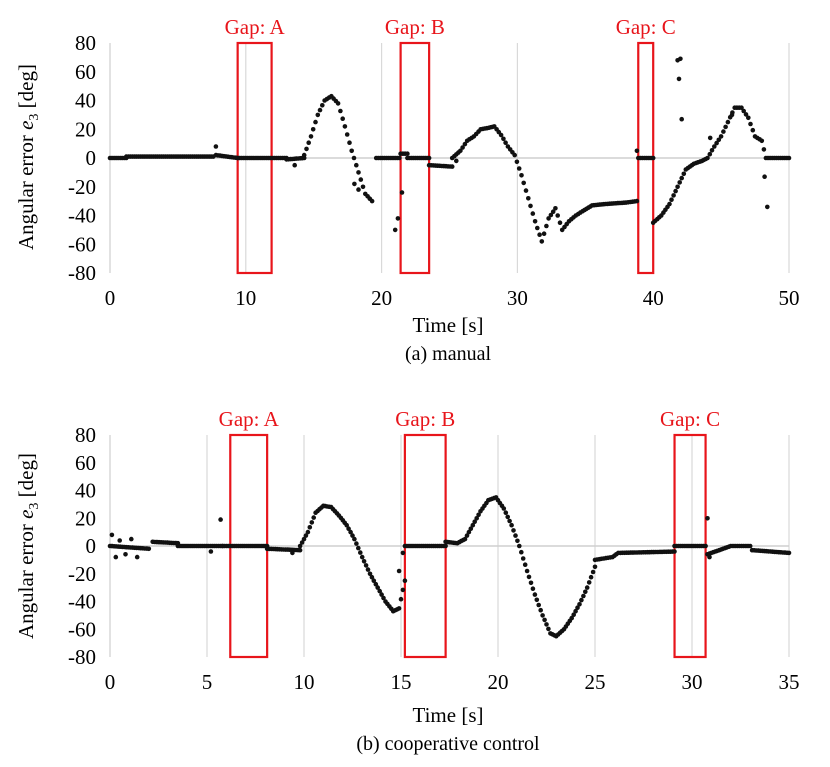  I want to click on x-tick-label: 10, so click(245, 298).